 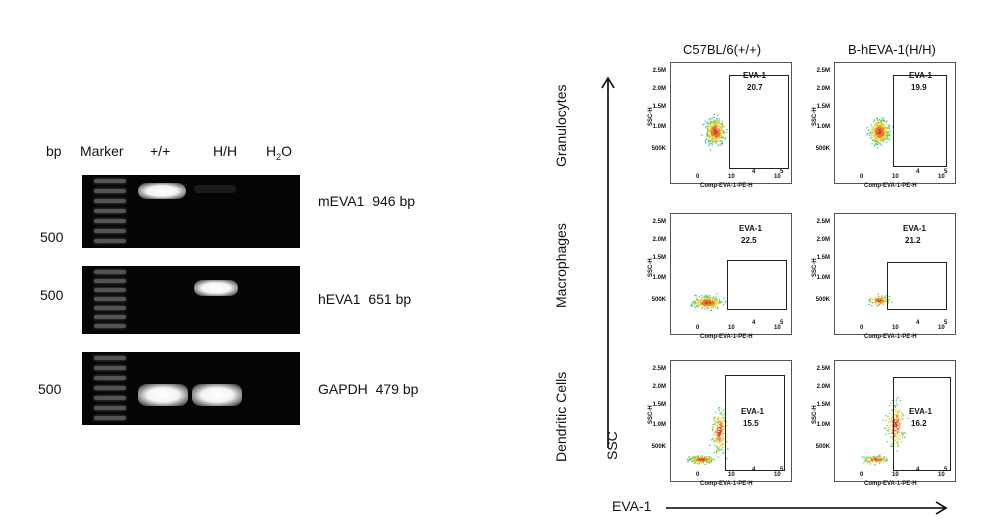 I want to click on water-header: H2O, so click(x=279, y=152).